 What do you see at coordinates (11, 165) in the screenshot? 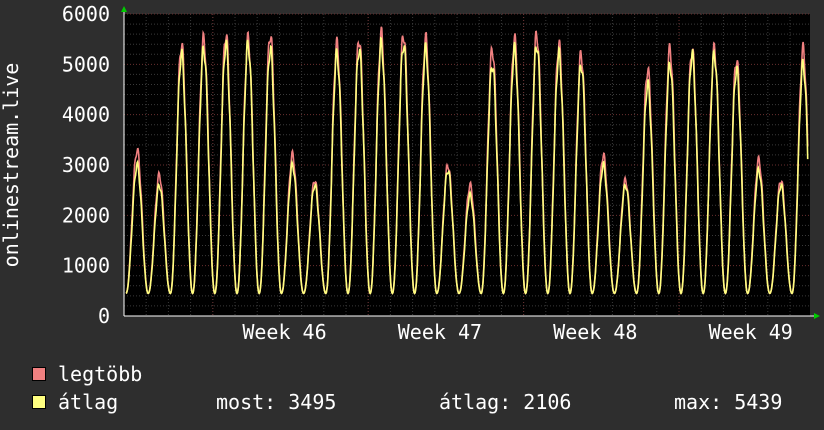
I see `y-axis-title: onlinestream.live` at bounding box center [11, 165].